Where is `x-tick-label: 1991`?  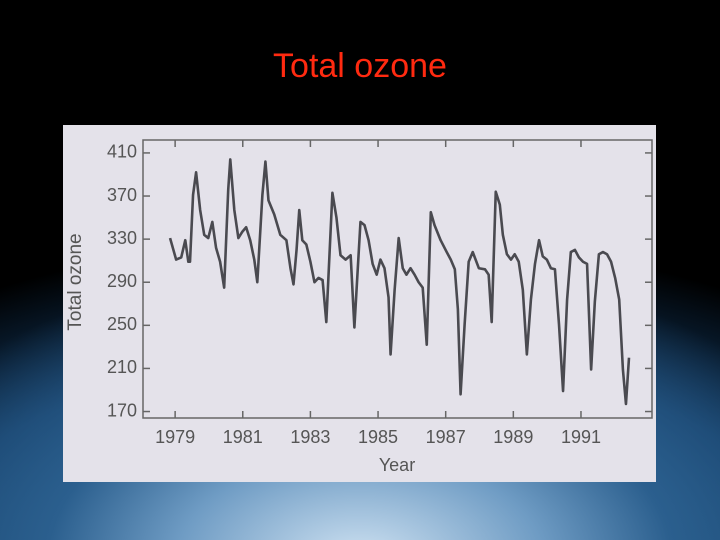
x-tick-label: 1991 is located at coordinates (581, 437).